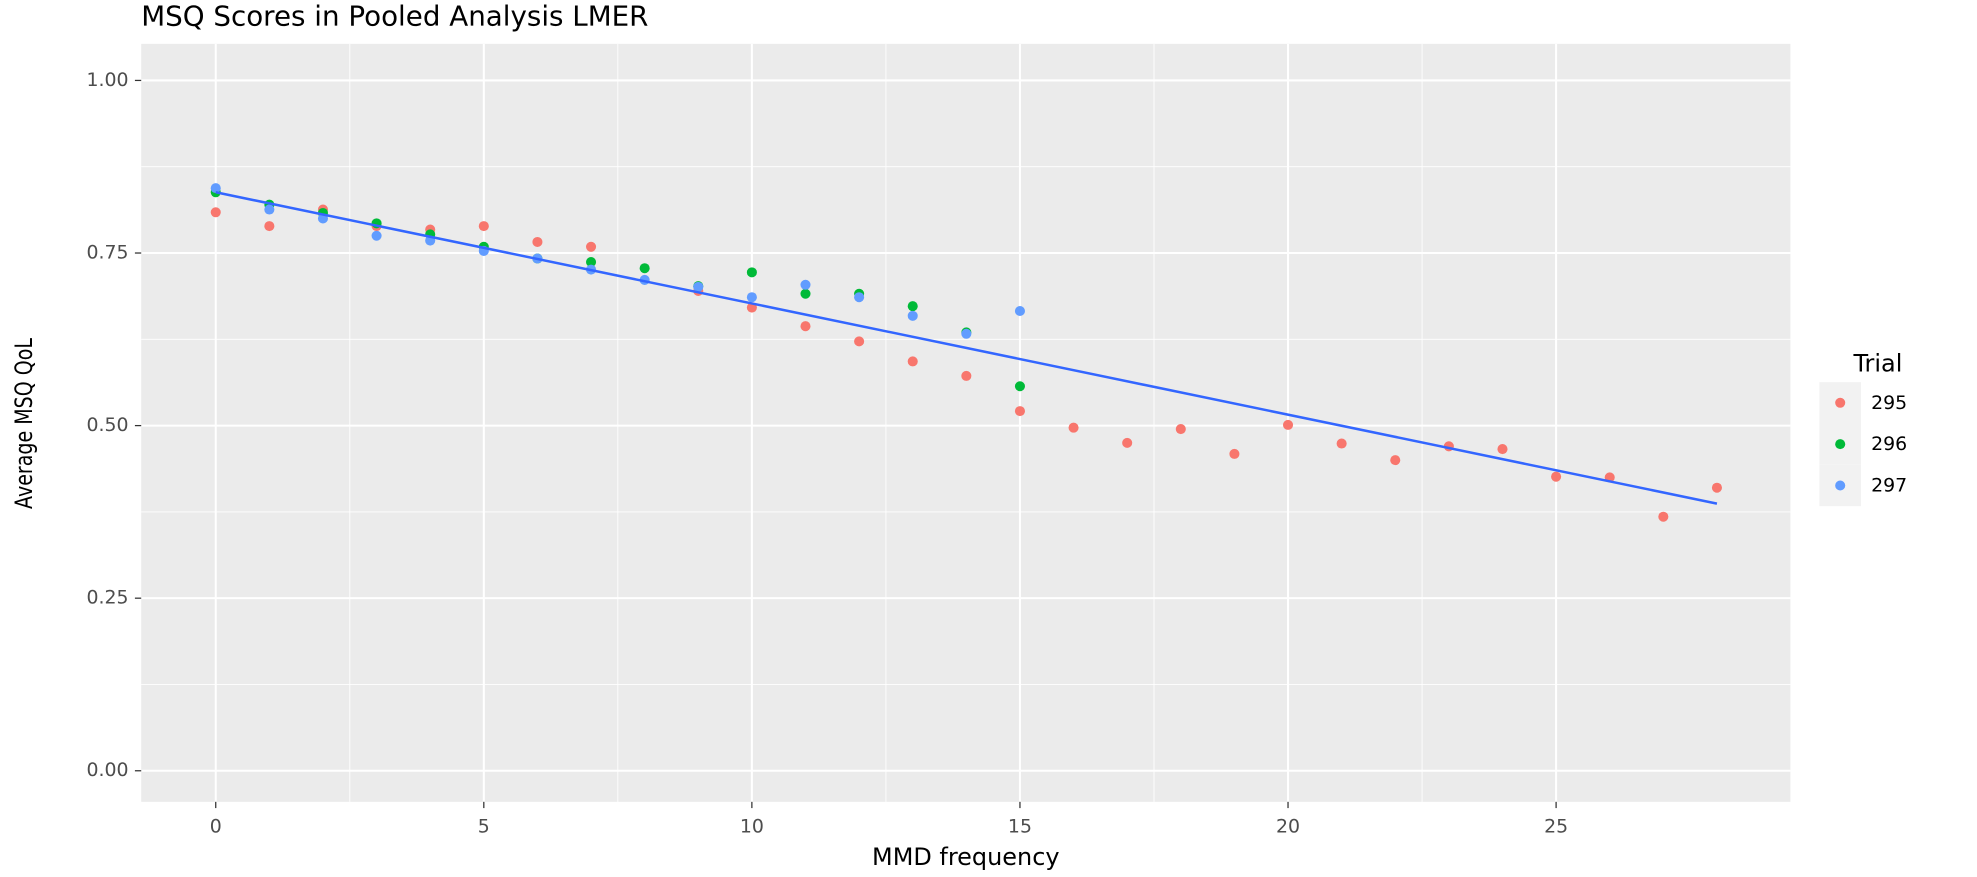 Image resolution: width=1977 pixels, height=877 pixels. I want to click on chart-title: MSQ Scores in Pooled Analysis LMER, so click(394, 16).